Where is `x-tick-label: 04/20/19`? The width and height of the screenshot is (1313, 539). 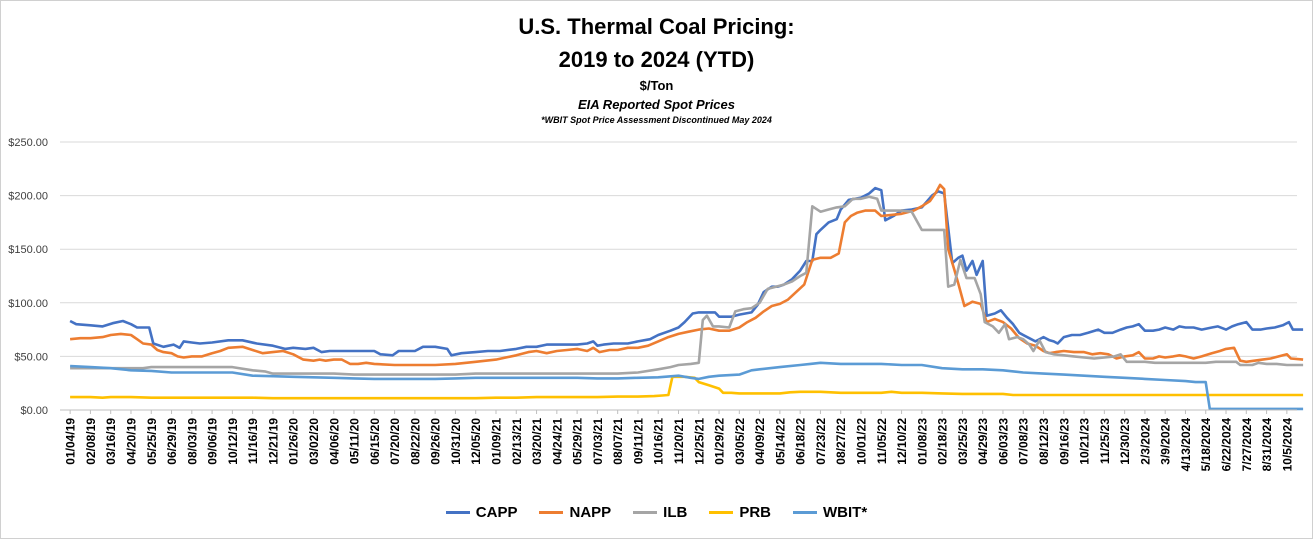 x-tick-label: 04/20/19 is located at coordinates (131, 441).